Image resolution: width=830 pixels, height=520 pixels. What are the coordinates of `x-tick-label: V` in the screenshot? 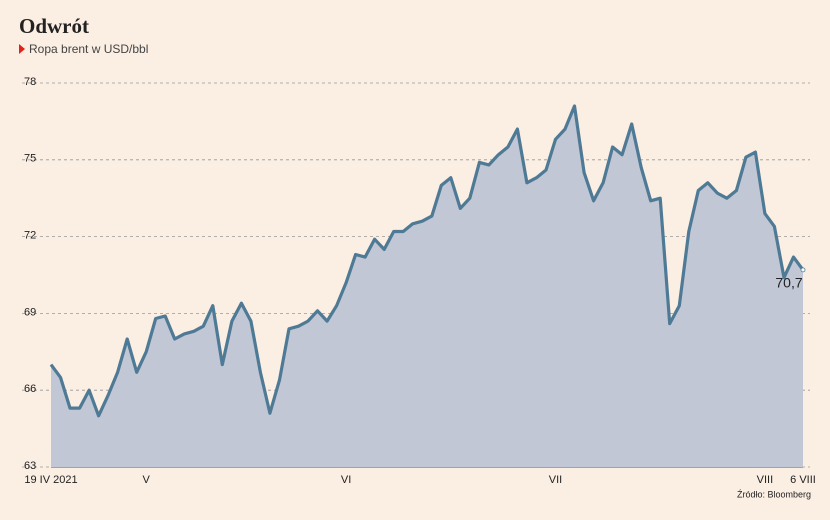 It's located at (147, 480).